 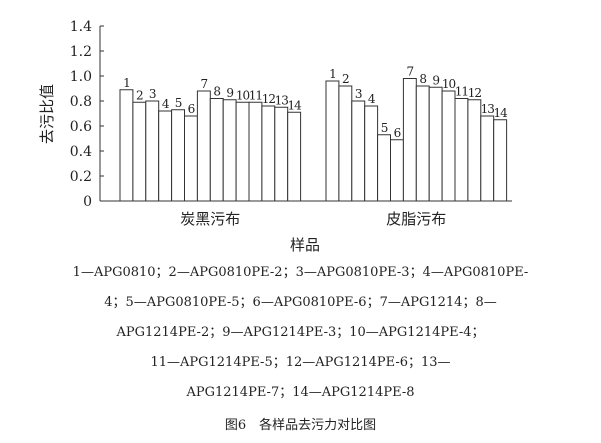 What do you see at coordinates (81, 177) in the screenshot?
I see `y-tick-label: 0.2` at bounding box center [81, 177].